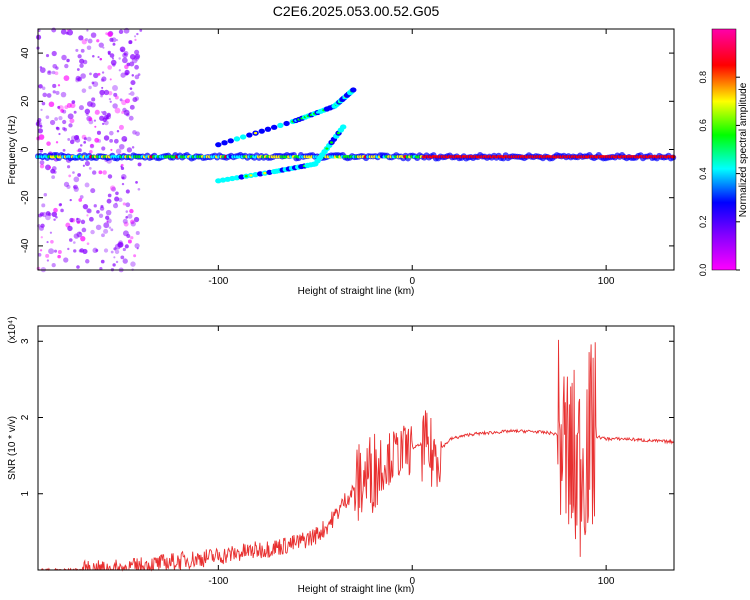  What do you see at coordinates (412, 281) in the screenshot?
I see `spectrogram-x-tick-label: 0` at bounding box center [412, 281].